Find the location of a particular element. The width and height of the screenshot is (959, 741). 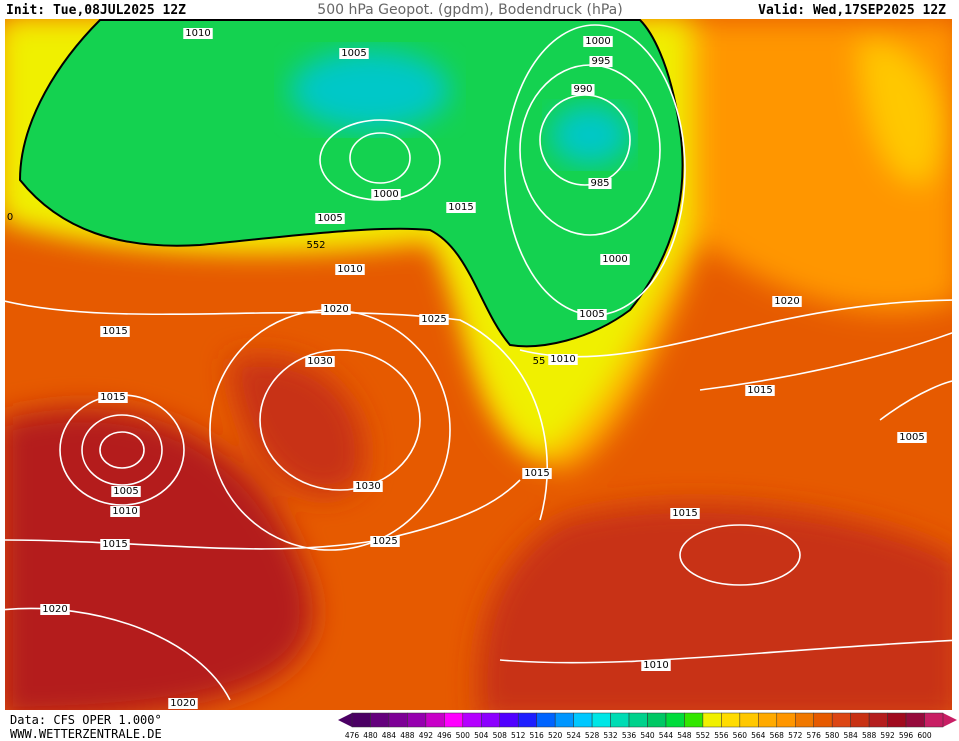

isobar-label-text: 995 is located at coordinates (600, 61).